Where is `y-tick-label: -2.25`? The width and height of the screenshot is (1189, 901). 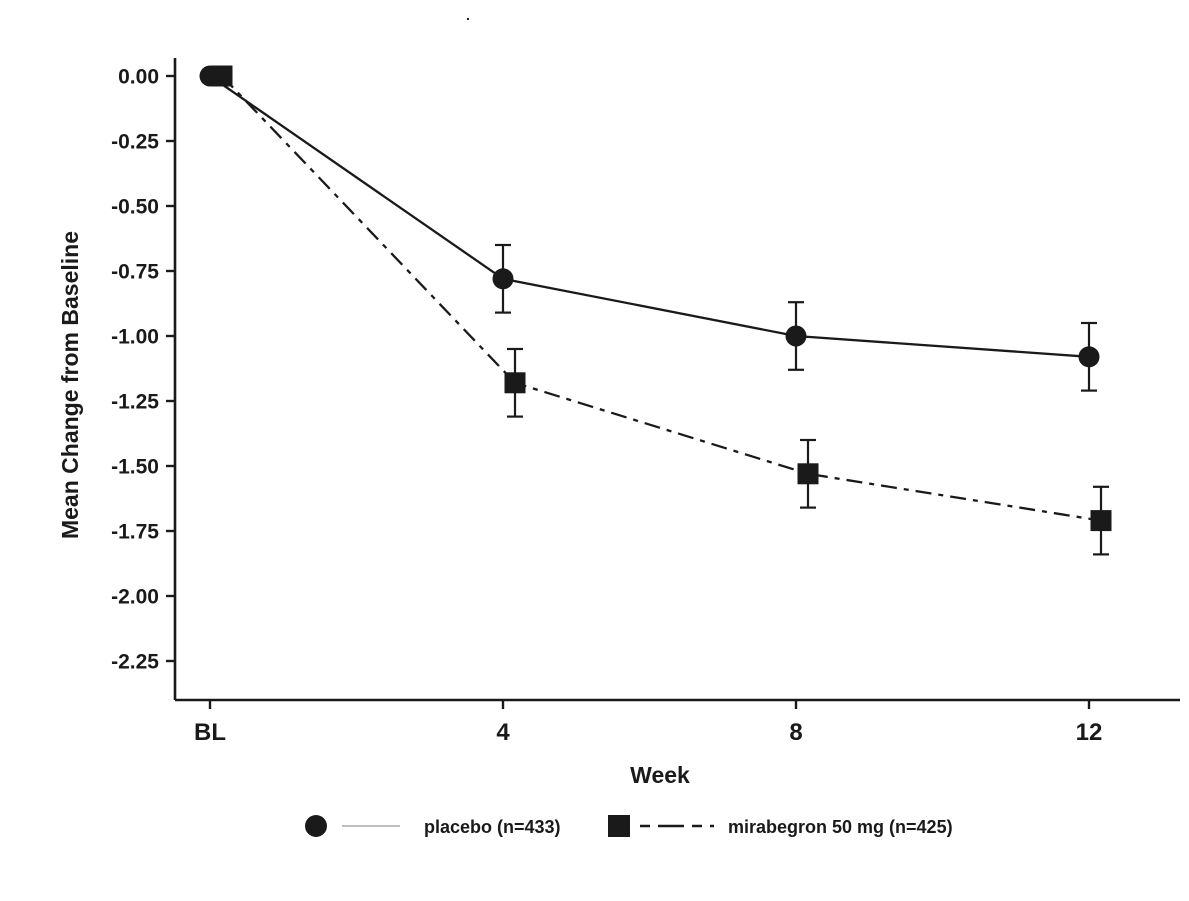
y-tick-label: -2.25 is located at coordinates (135, 661).